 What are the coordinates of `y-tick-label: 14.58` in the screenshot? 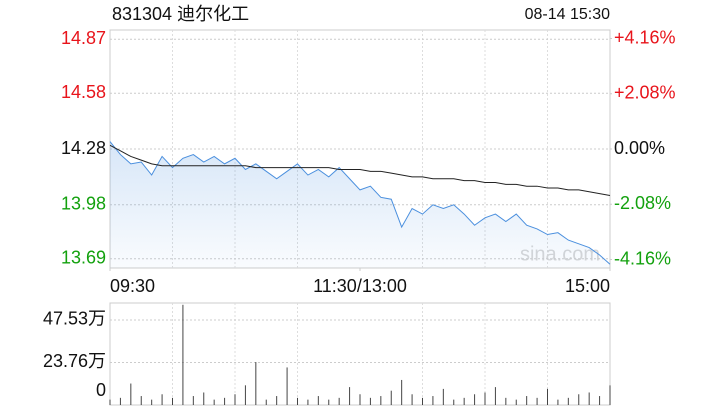 It's located at (83, 92).